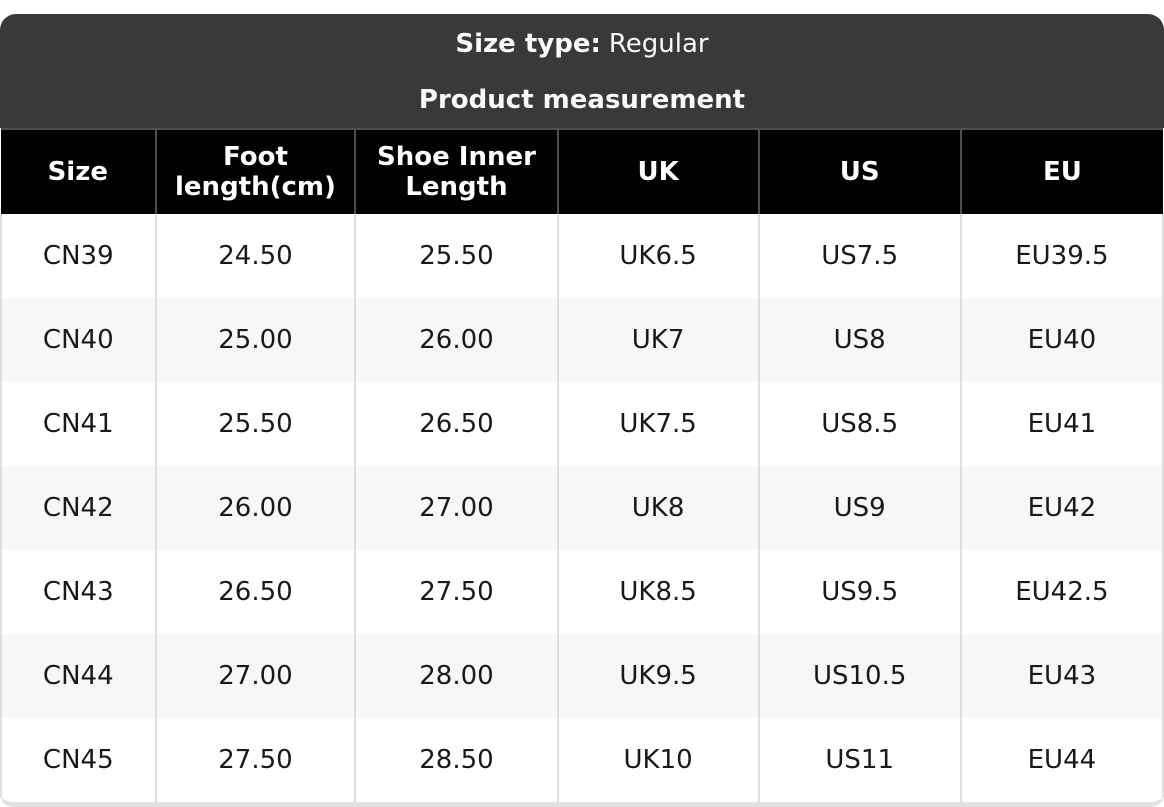  Describe the element at coordinates (78, 171) in the screenshot. I see `column-header-size: Size` at that location.